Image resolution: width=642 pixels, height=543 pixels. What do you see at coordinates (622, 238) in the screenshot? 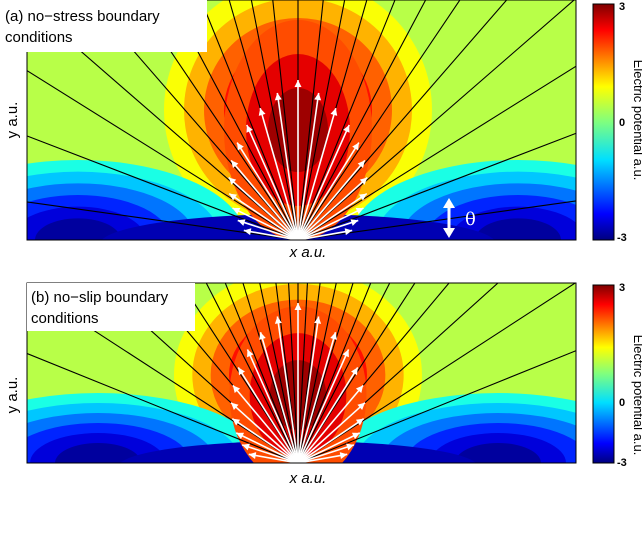
I see `colorbar-a-tick-bottom: -3` at bounding box center [622, 238].